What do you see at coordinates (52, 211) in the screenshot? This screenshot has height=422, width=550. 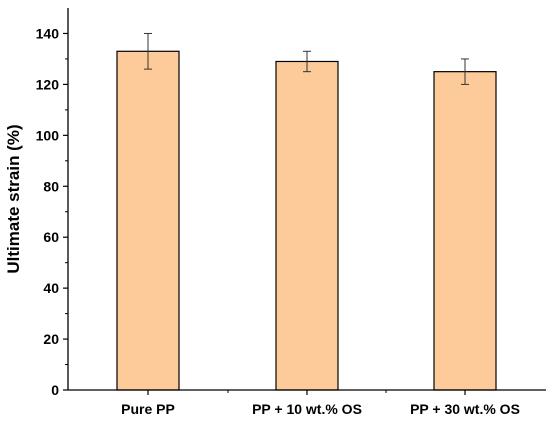 I see `y-ticks: 0 20 40 60 80 100 120 140` at bounding box center [52, 211].